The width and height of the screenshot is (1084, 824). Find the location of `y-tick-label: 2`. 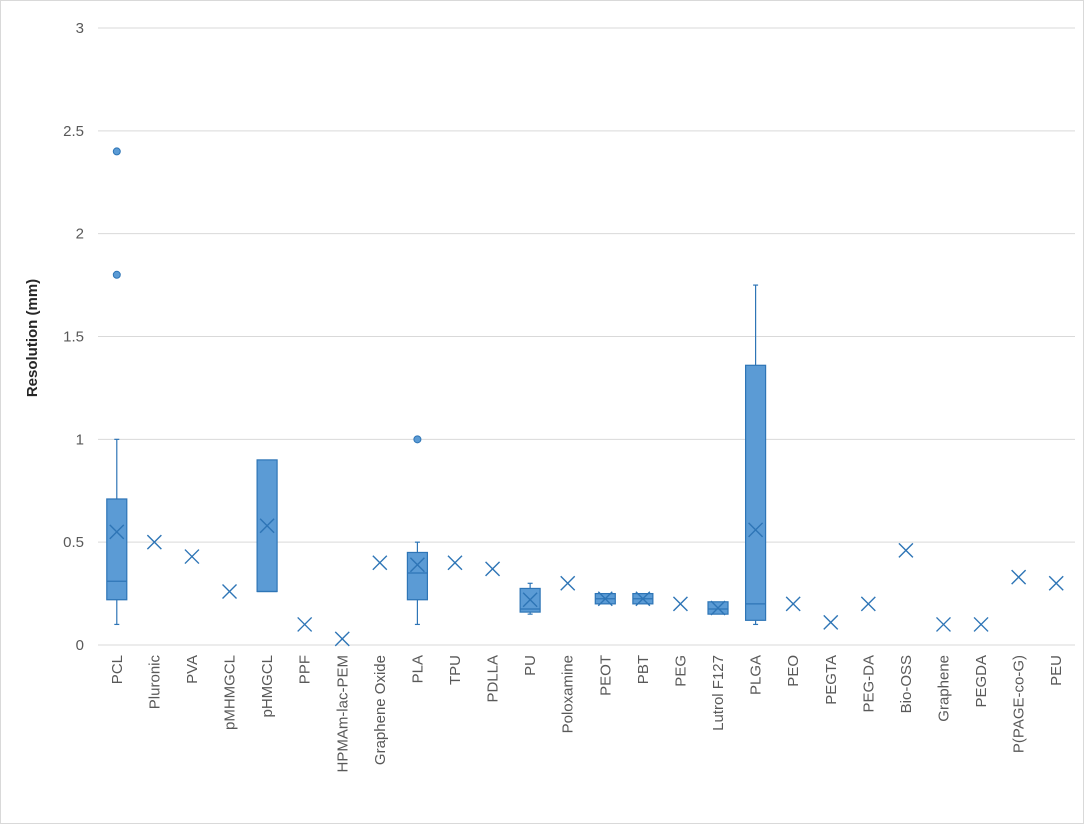

y-tick-label: 2 is located at coordinates (80, 234).